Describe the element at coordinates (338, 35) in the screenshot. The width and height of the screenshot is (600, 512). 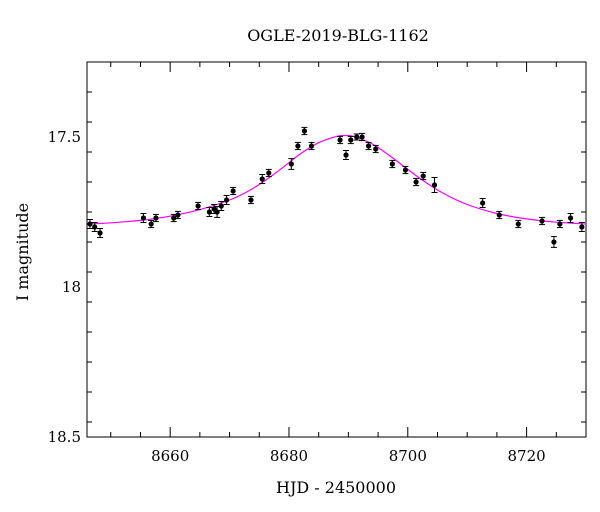
I see `chart-title: OGLE-2019-BLG-1162` at that location.